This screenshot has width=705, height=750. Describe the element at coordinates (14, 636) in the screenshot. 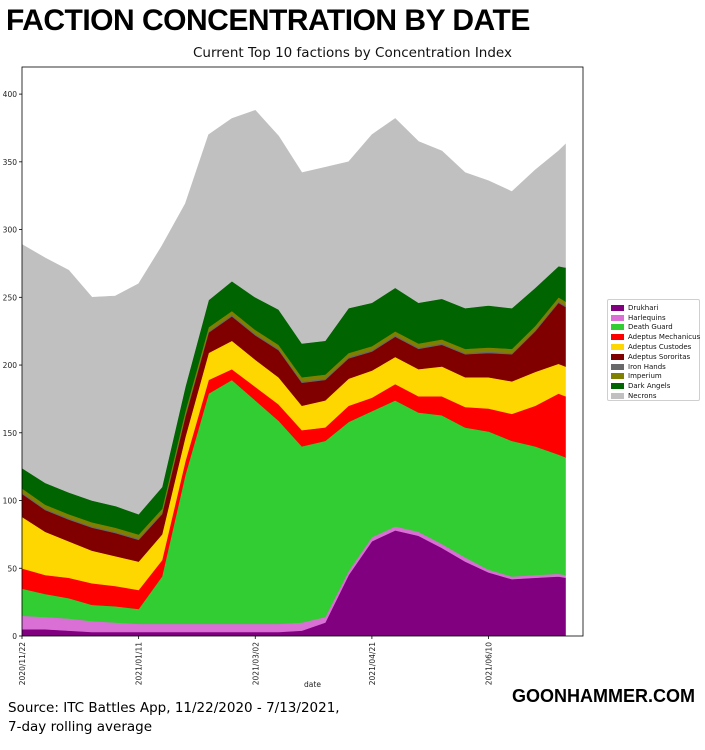

I see `y-tick-label: 0` at that location.